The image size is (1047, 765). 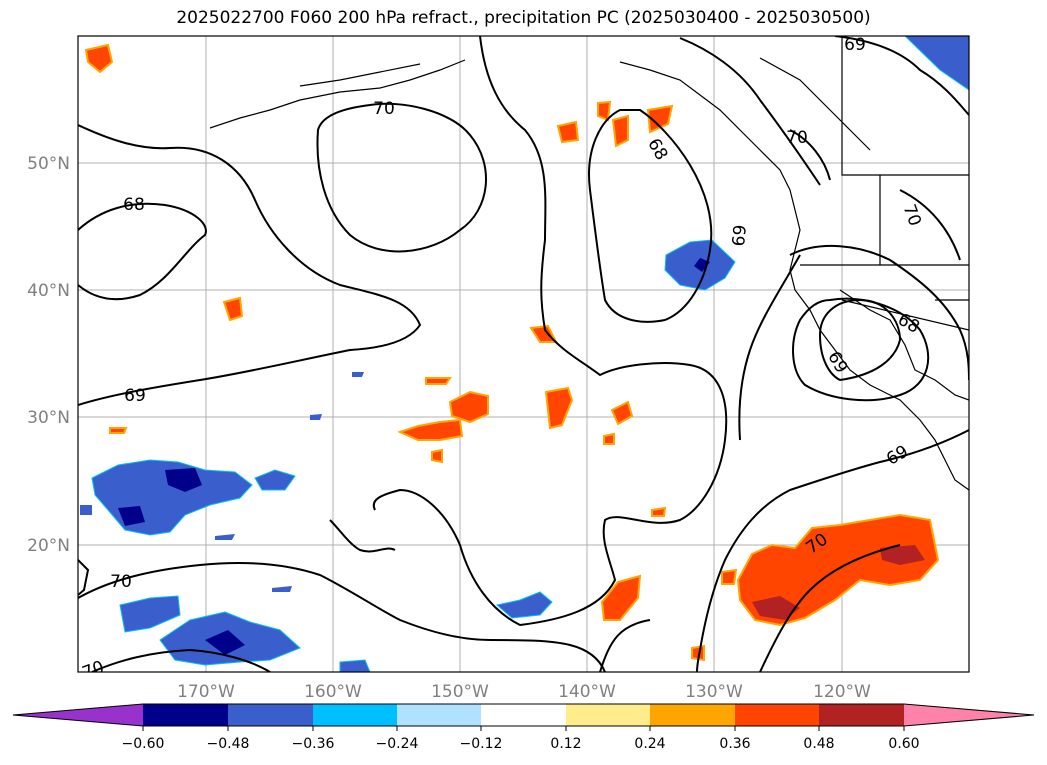 I want to click on lat-label: 50°N, so click(x=48, y=164).